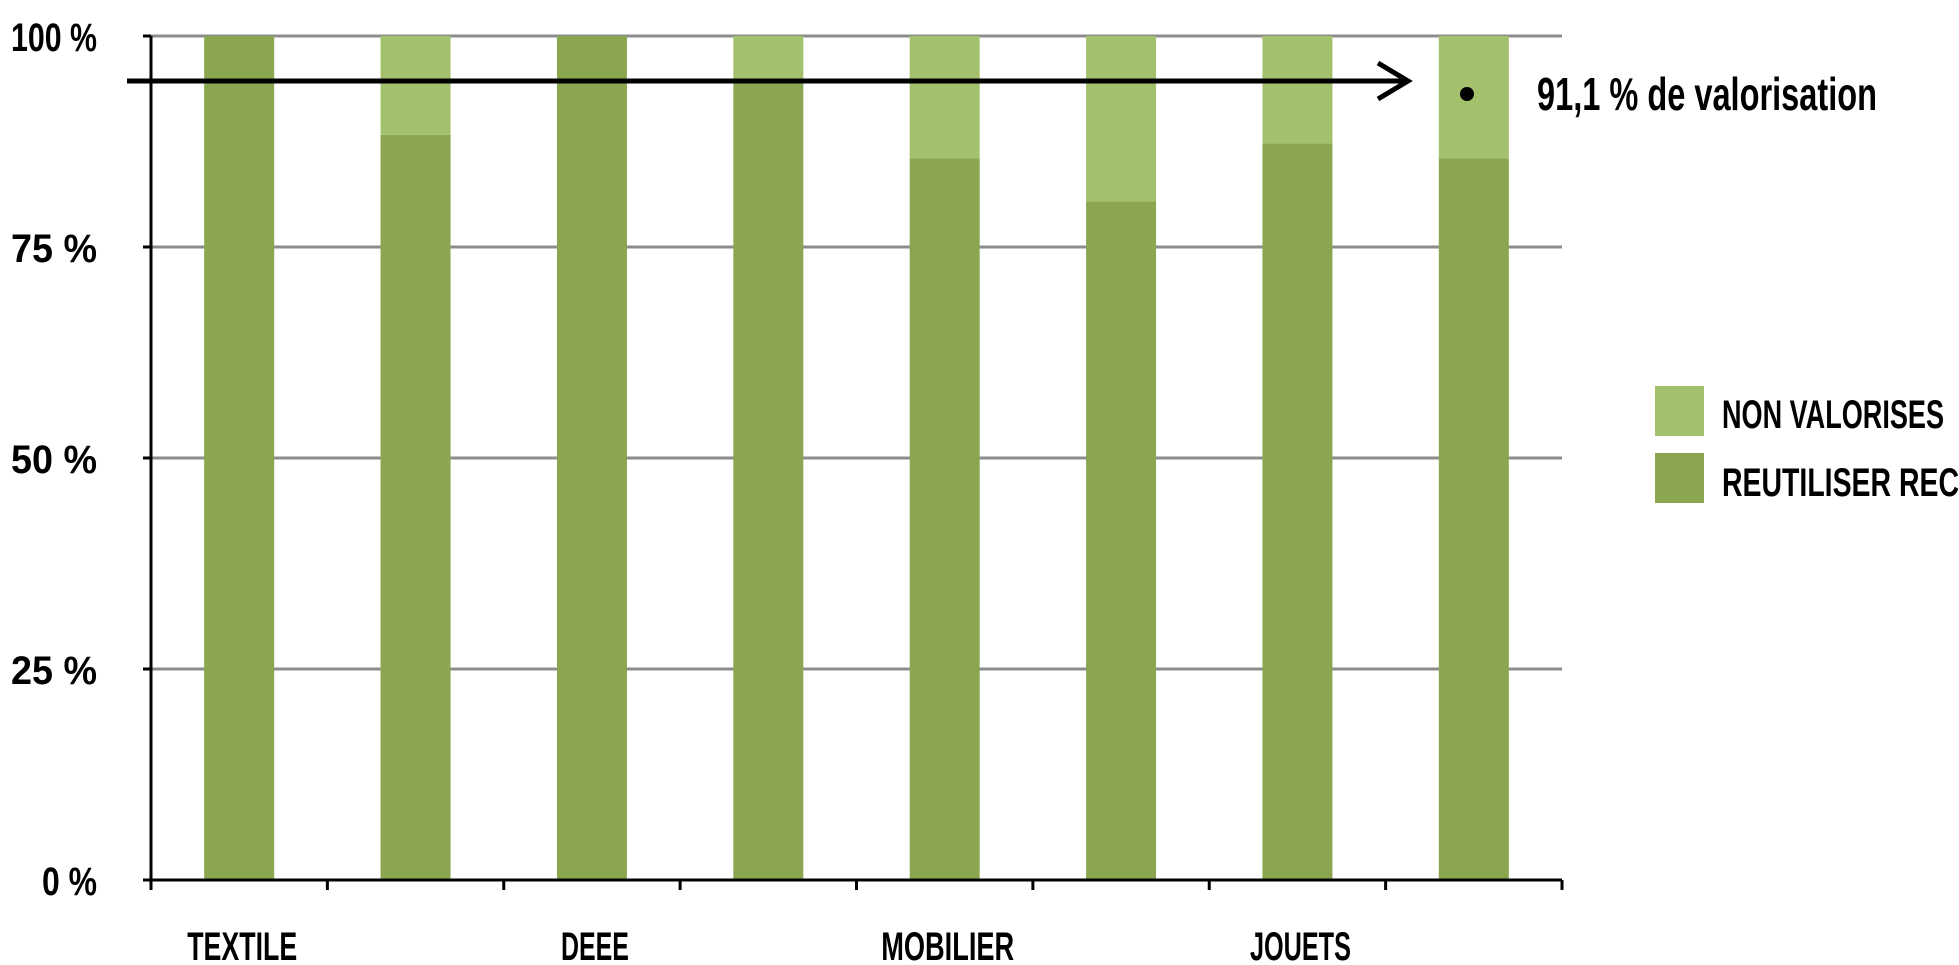  I want to click on y-ticks: 0 % 25 % 50 % 75 % 100 %, so click(81, 460).